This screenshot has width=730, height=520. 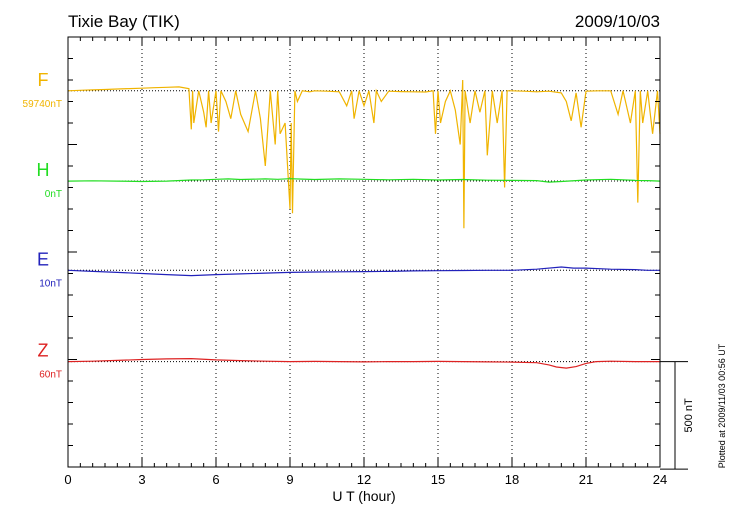 What do you see at coordinates (67, 479) in the screenshot?
I see `x-tick-label: 0` at bounding box center [67, 479].